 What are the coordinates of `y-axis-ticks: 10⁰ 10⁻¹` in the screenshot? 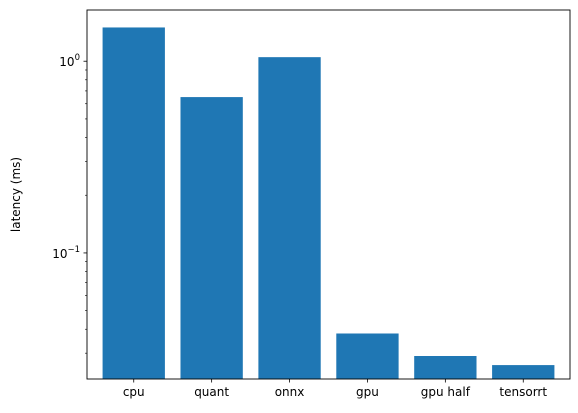 It's located at (69, 203).